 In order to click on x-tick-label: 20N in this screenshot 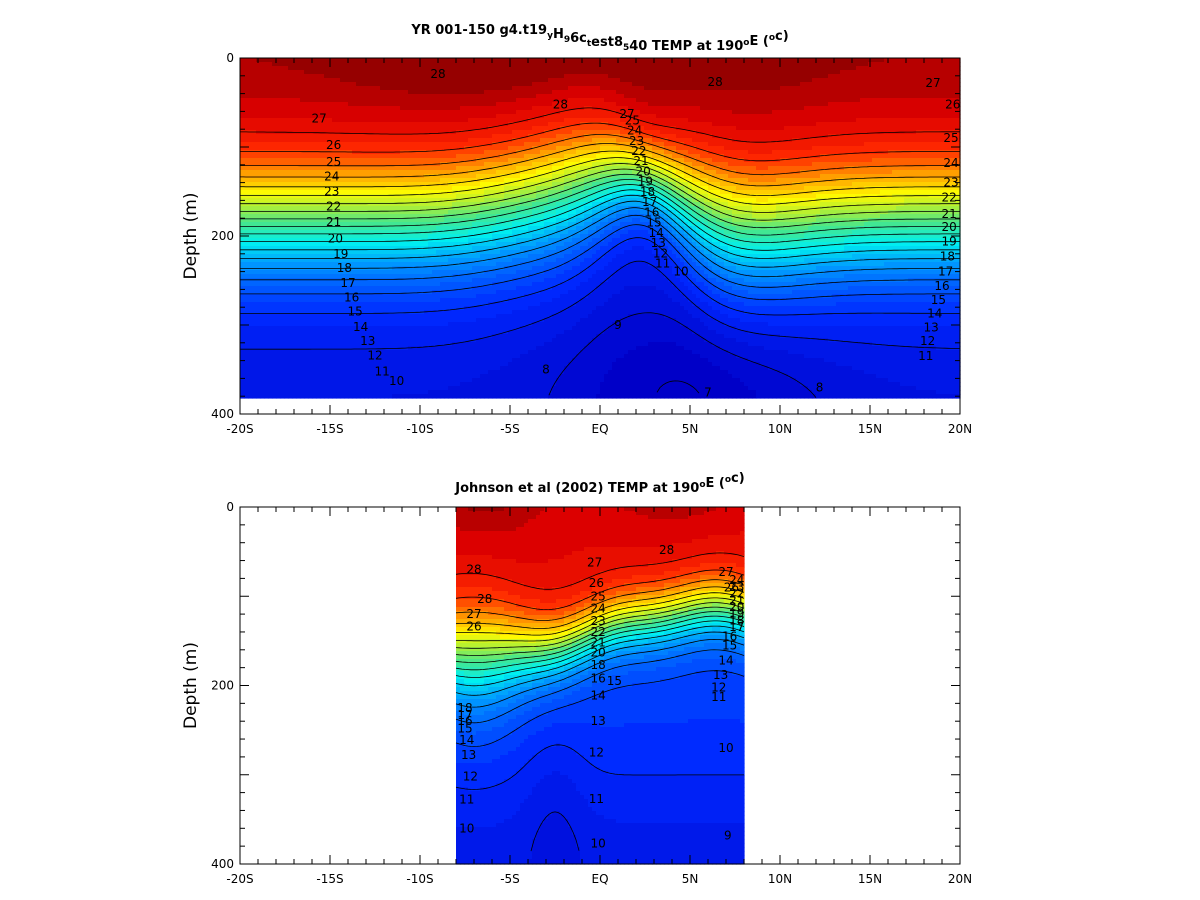, I will do `click(960, 429)`.